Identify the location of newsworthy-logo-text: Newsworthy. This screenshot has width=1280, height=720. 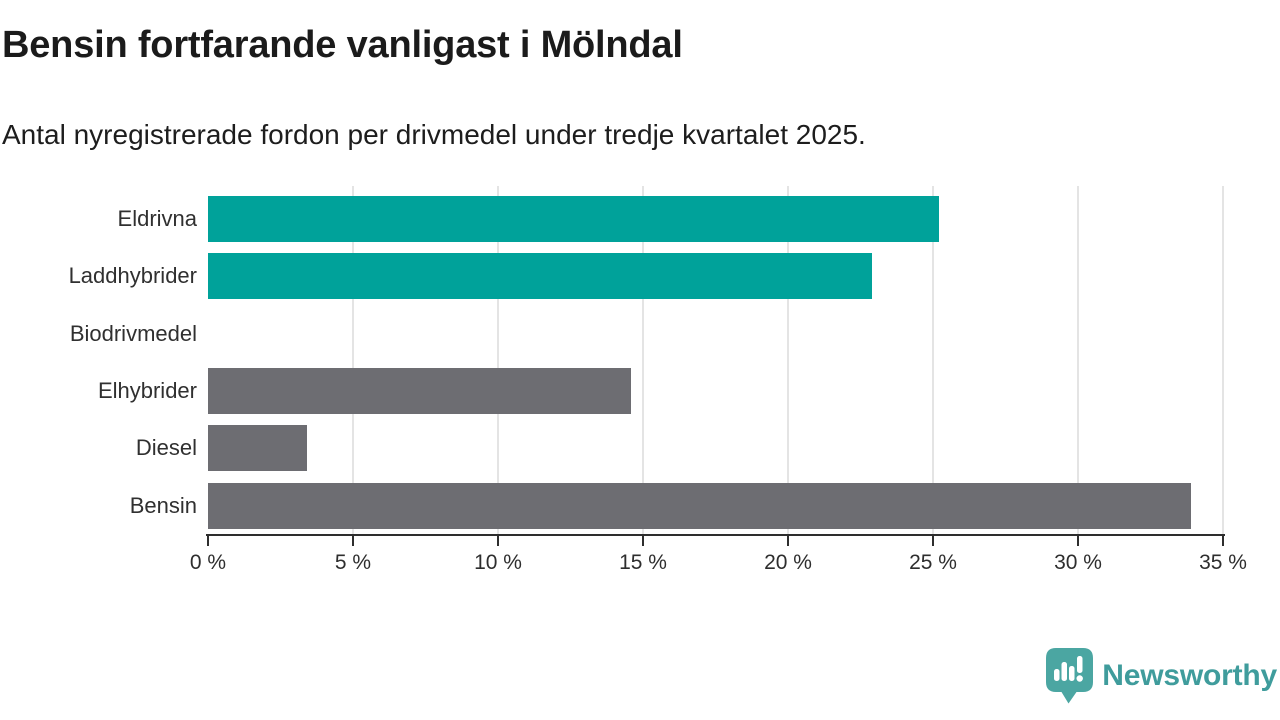
(1189, 675).